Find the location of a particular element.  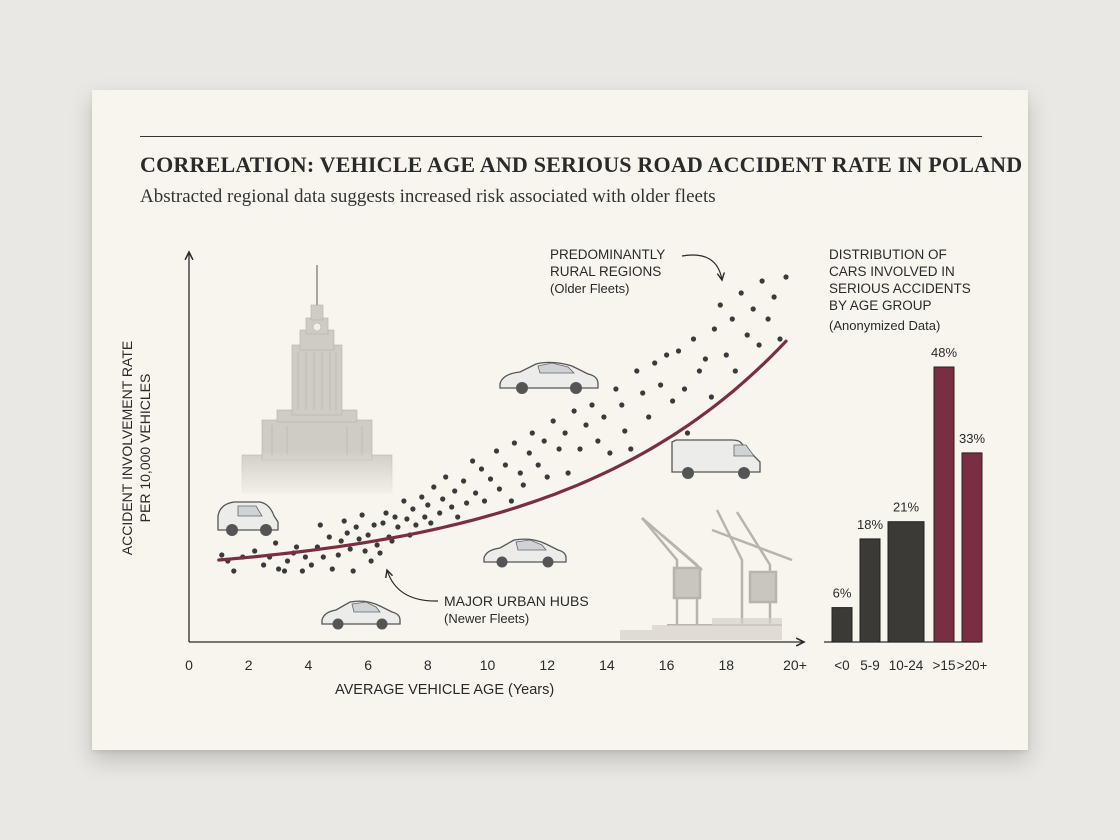

y-axis-label-line1: ACCIDENT INVOLVEMENT RATE is located at coordinates (127, 448).